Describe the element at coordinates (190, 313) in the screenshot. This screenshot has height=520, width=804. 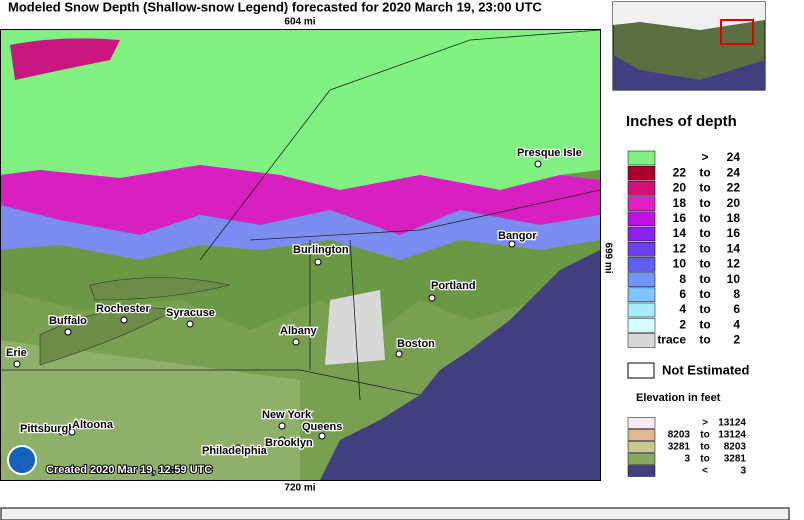
I see `city-label: Syracuse` at that location.